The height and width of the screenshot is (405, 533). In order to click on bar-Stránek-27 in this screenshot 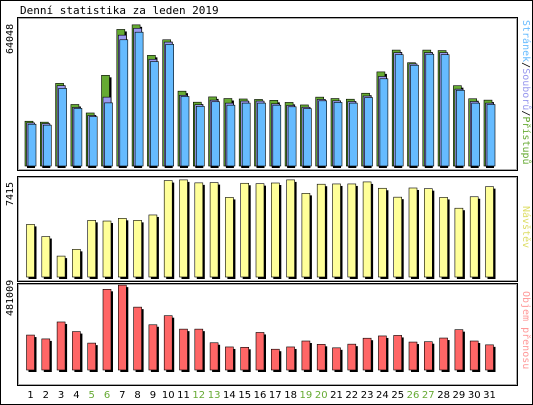, I will do `click(430, 110)`.